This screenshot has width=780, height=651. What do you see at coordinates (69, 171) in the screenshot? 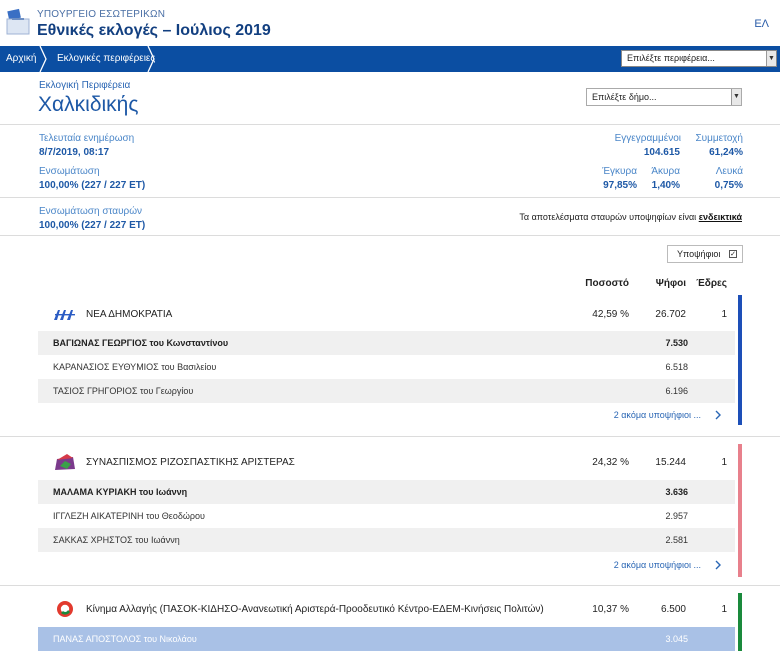
I see `integration-label: Ενσωμάτωση` at bounding box center [69, 171].